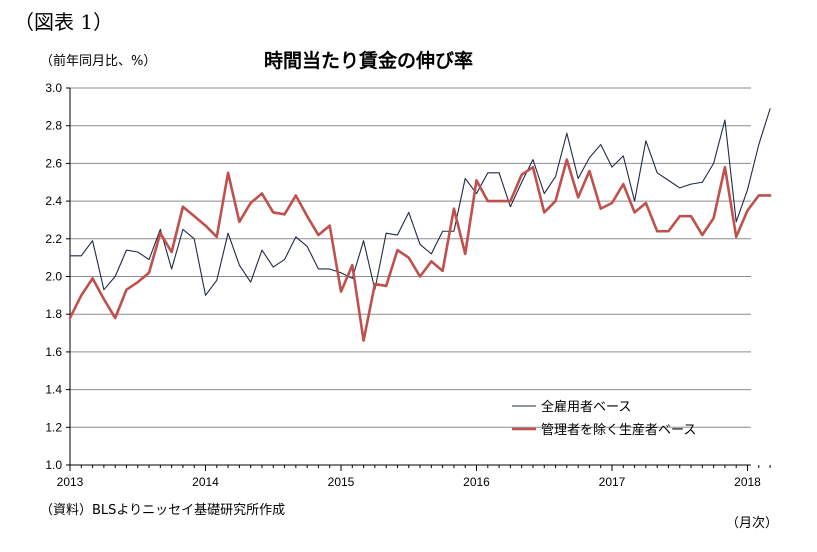 This screenshot has width=817, height=552. I want to click on y-tick-label: 2.8, so click(53, 126).